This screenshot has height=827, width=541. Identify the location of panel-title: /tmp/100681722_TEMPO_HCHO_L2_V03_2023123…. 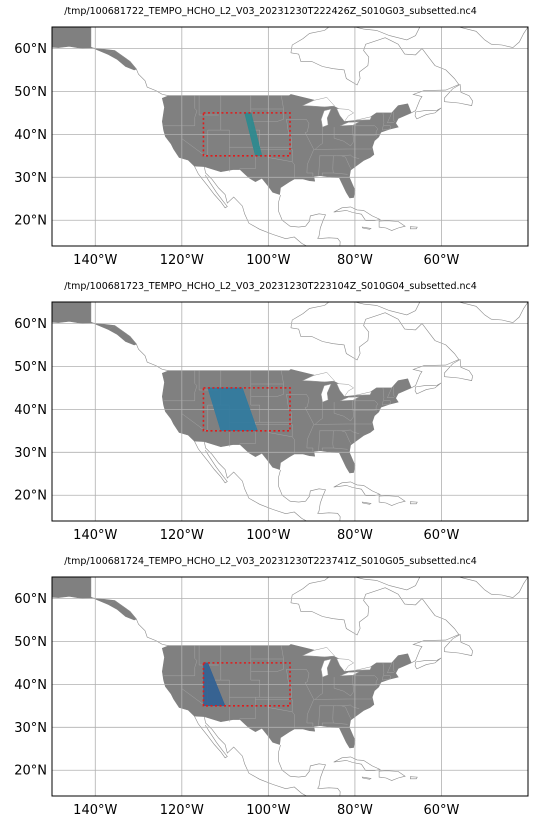
(270, 11).